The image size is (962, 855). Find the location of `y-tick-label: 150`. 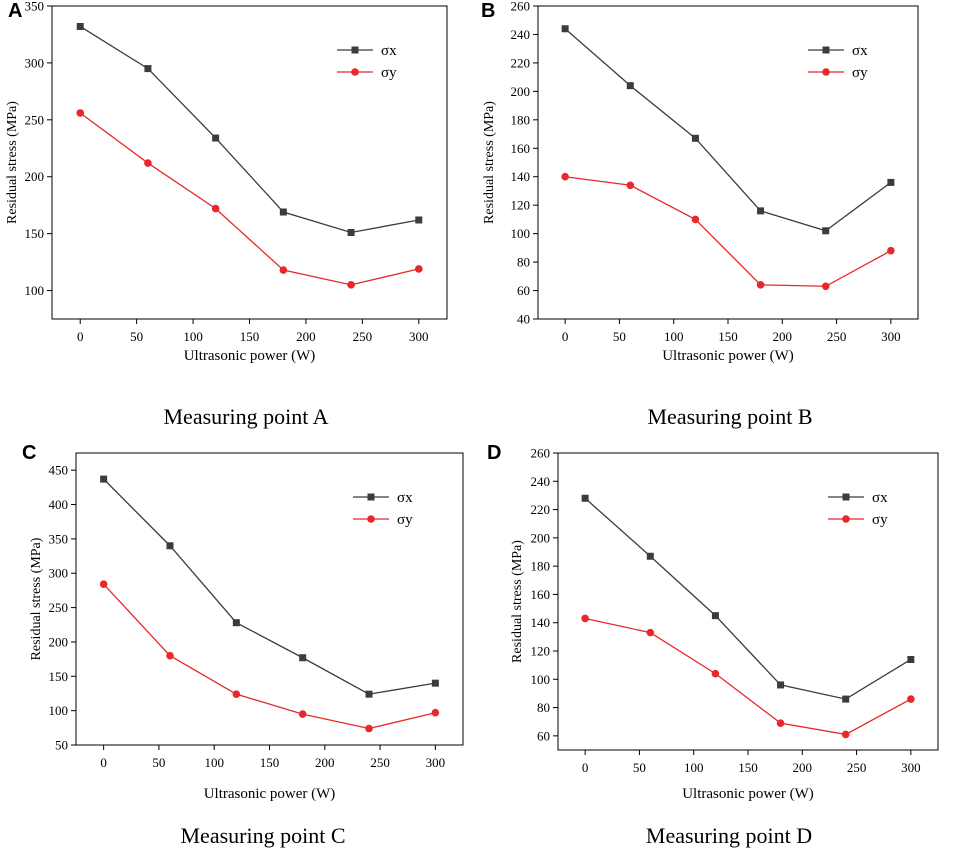

y-tick-label: 150 is located at coordinates (59, 676).